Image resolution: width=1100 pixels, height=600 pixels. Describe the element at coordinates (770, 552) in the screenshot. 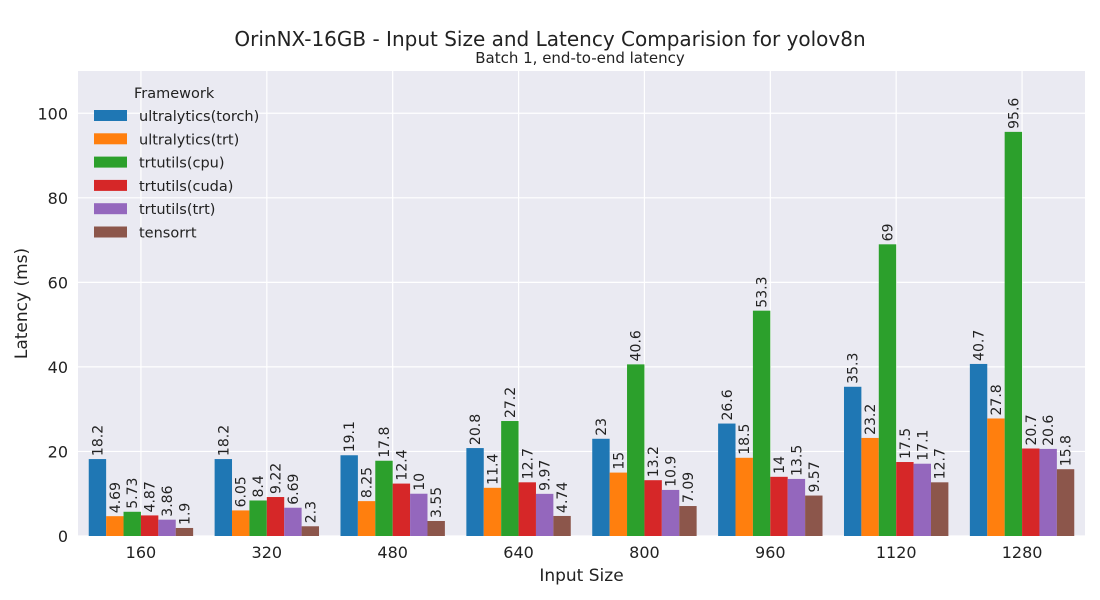

I see `x-tick-label: 960` at that location.